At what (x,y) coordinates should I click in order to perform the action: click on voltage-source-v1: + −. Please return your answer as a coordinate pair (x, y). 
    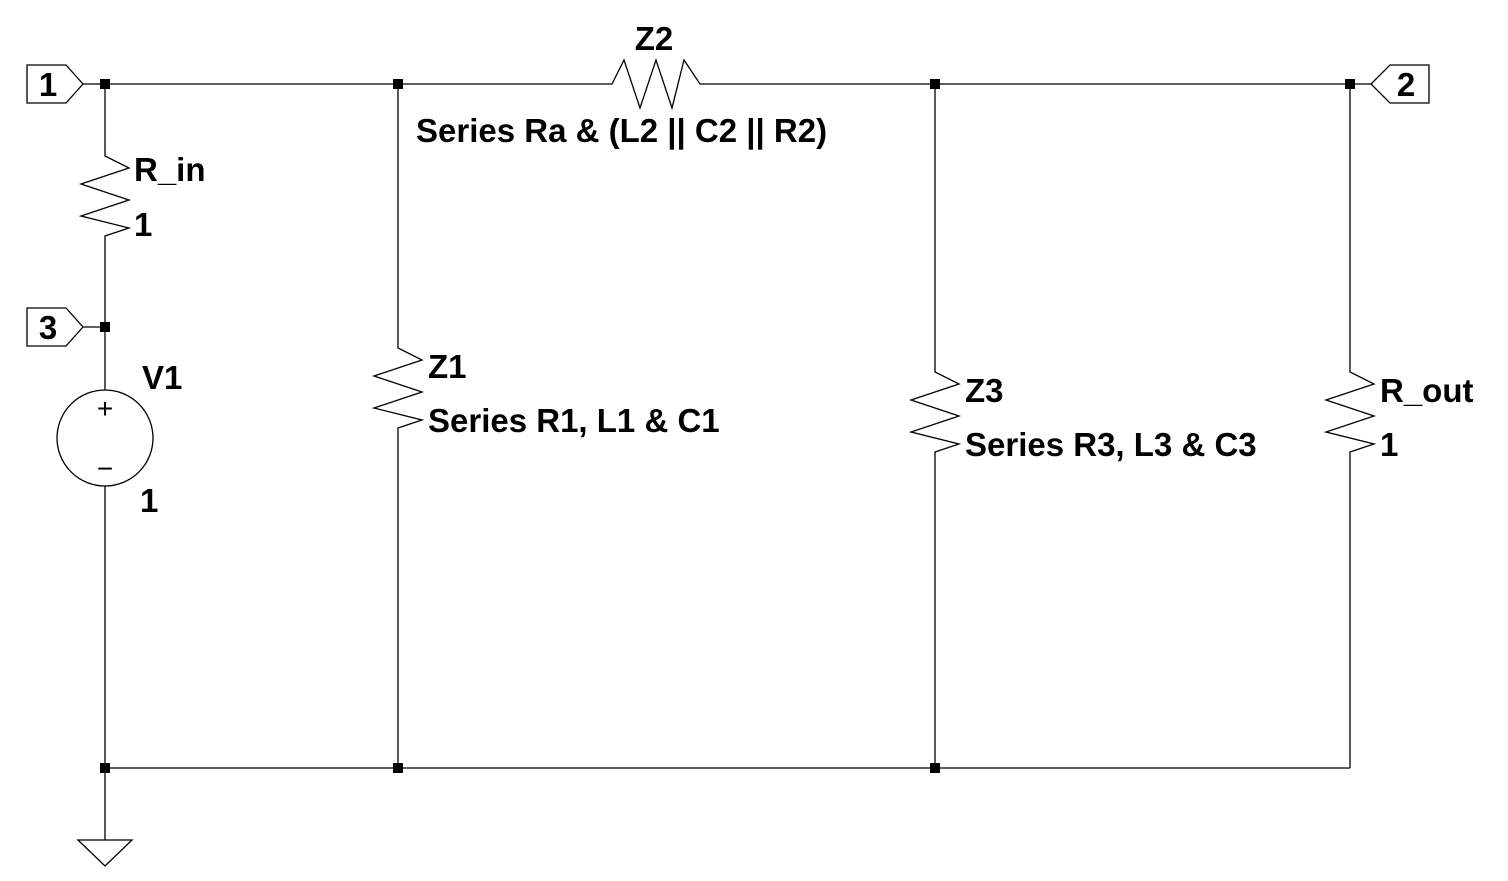
    Looking at the image, I should click on (105, 438).